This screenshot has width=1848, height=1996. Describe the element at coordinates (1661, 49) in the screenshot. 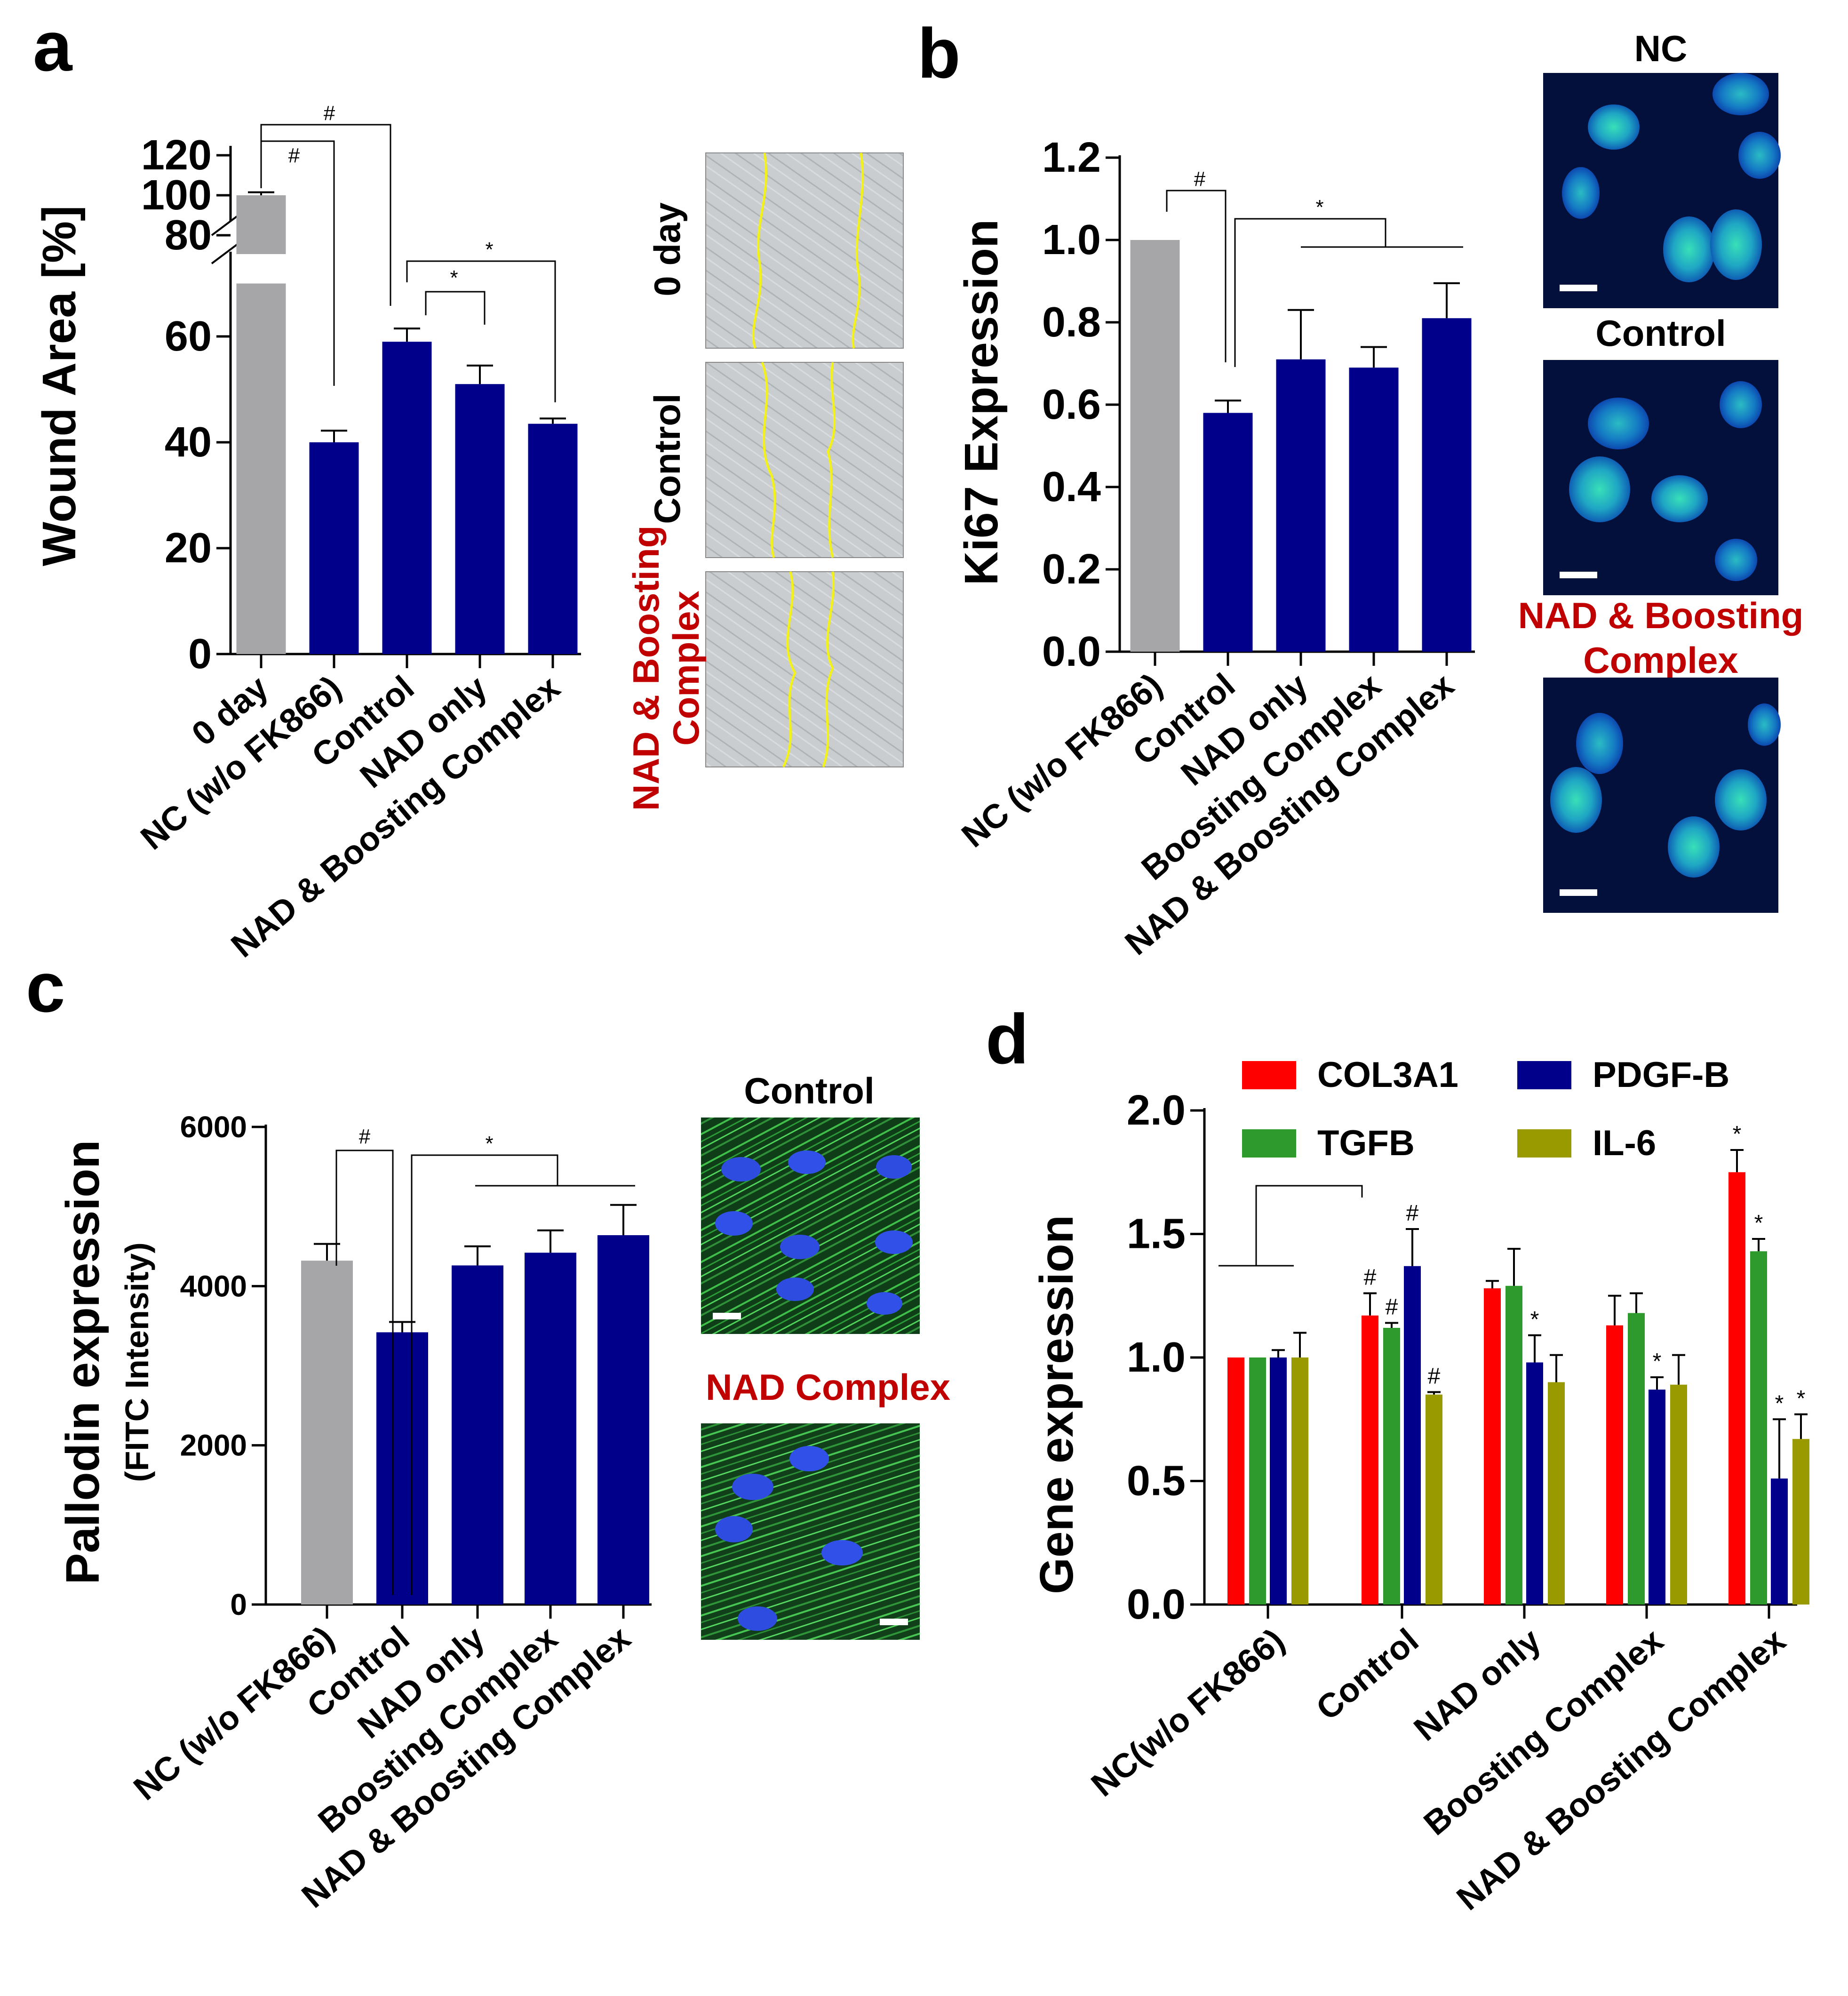

I see `image-label-nc: NC` at that location.